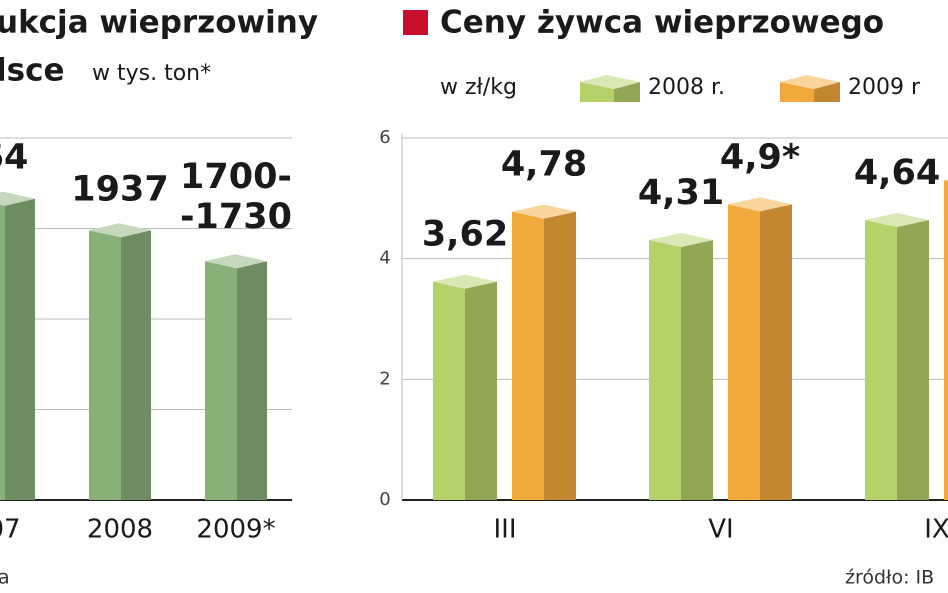  Describe the element at coordinates (159, 23) in the screenshot. I see `left-title: ukcja wieprzowiny` at that location.